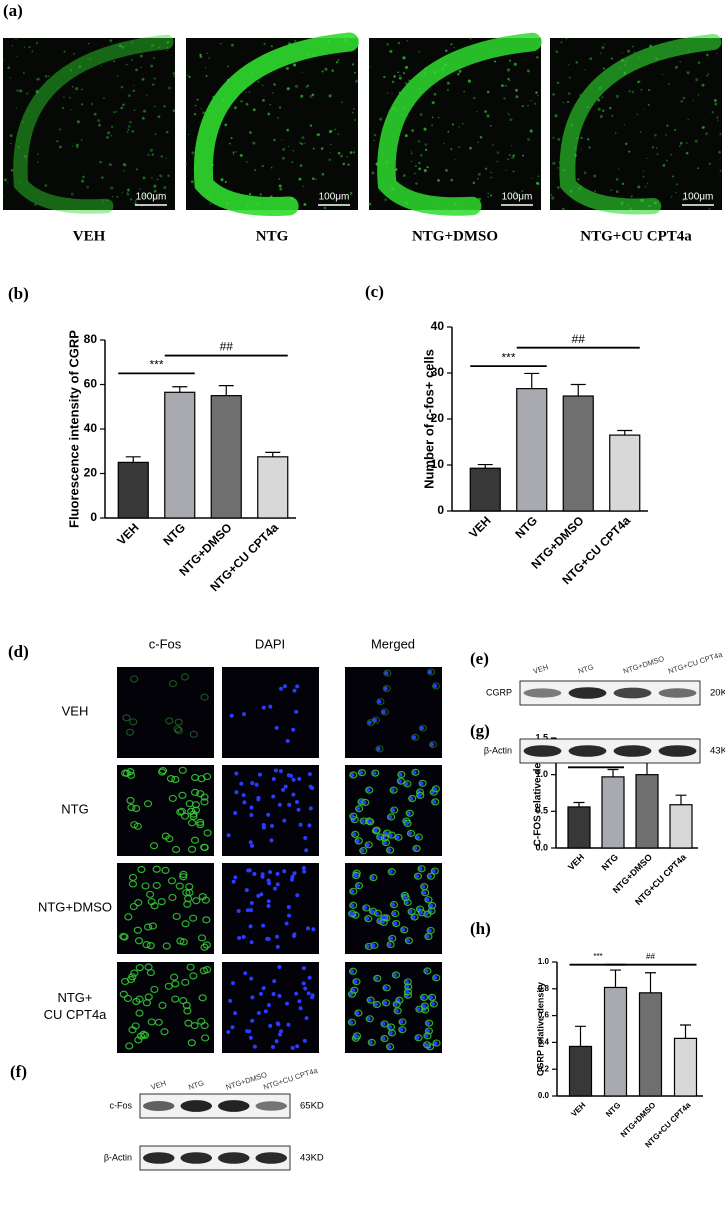 The image size is (725, 1227). What do you see at coordinates (578, 389) in the screenshot?
I see `error-bar` at bounding box center [578, 389].